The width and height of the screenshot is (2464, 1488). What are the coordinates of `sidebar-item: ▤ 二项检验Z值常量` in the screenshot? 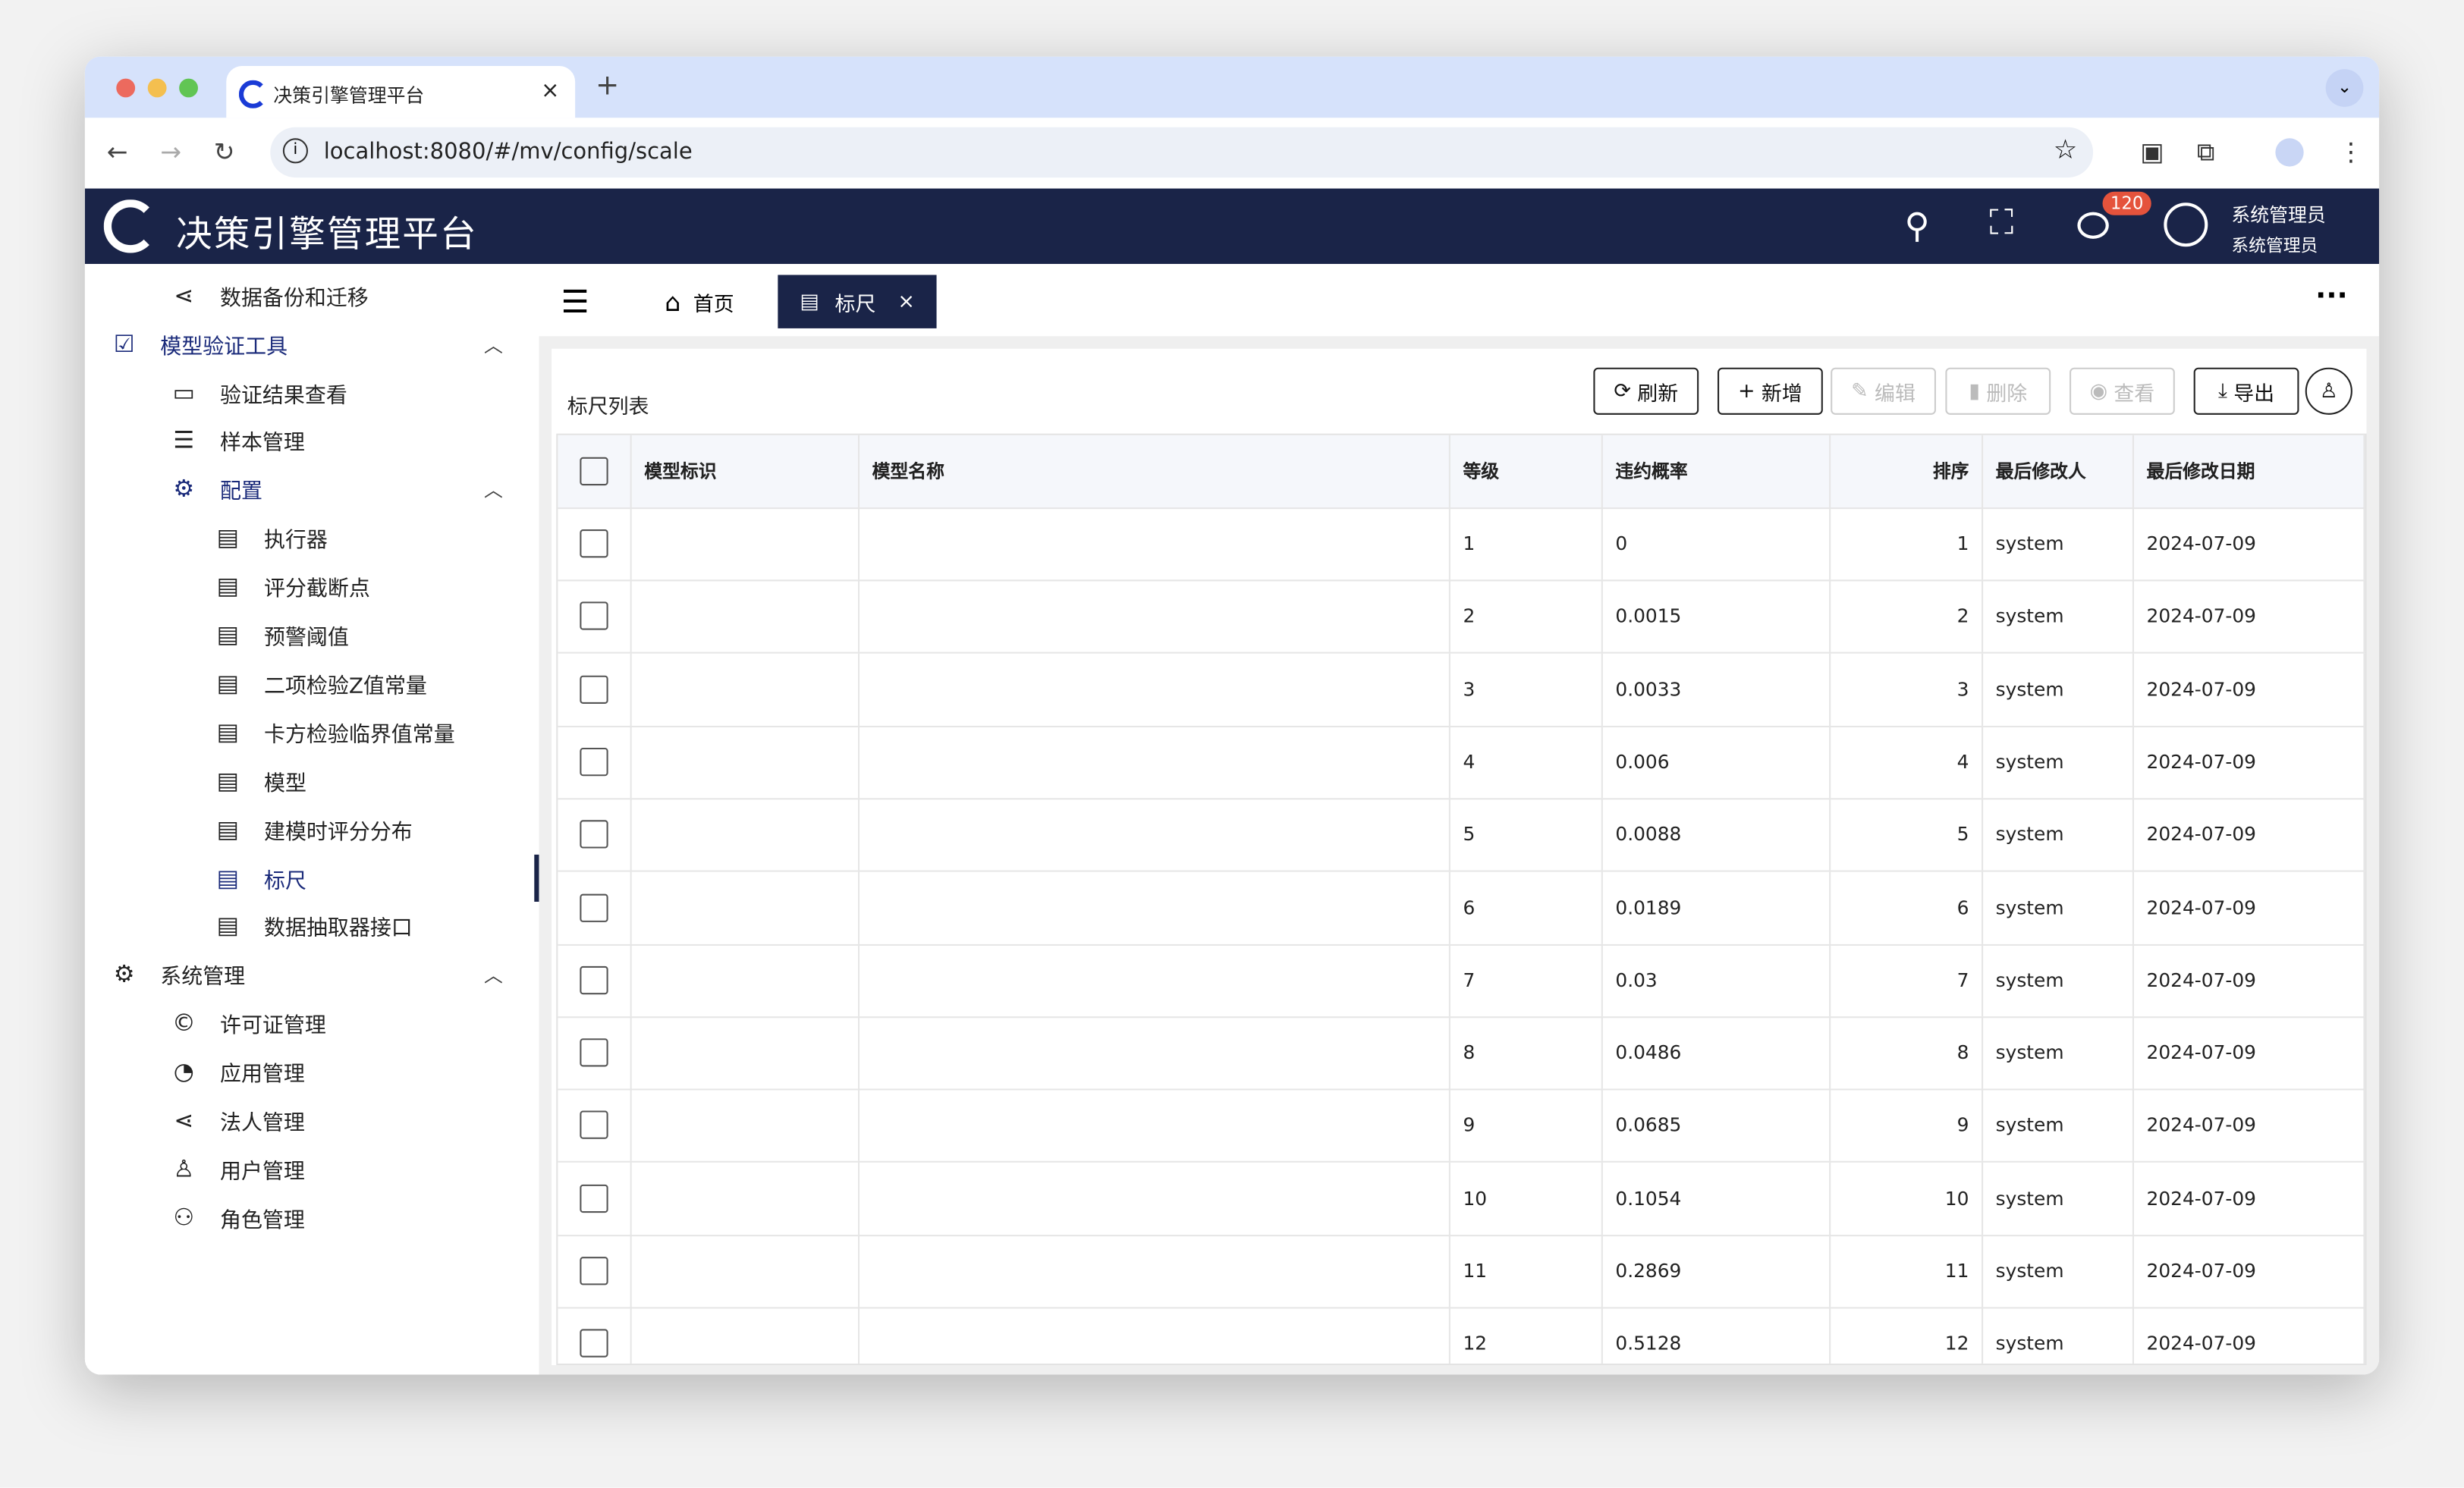 It's located at (319, 683).